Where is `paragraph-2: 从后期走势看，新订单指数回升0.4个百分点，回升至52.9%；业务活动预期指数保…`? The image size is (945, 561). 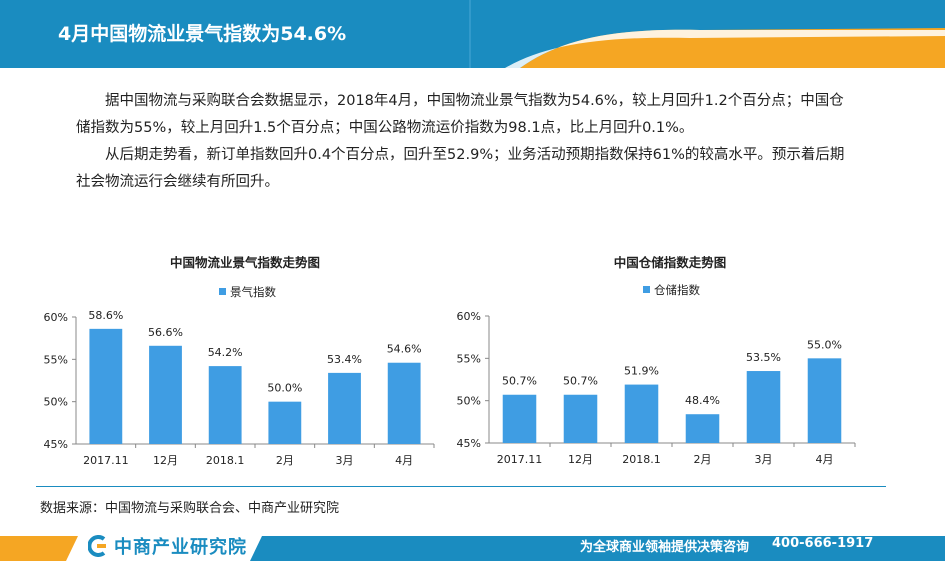
paragraph-2: 从后期走势看，新订单指数回升0.4个百分点，回升至52.9%；业务活动预期指数保… is located at coordinates (460, 168).